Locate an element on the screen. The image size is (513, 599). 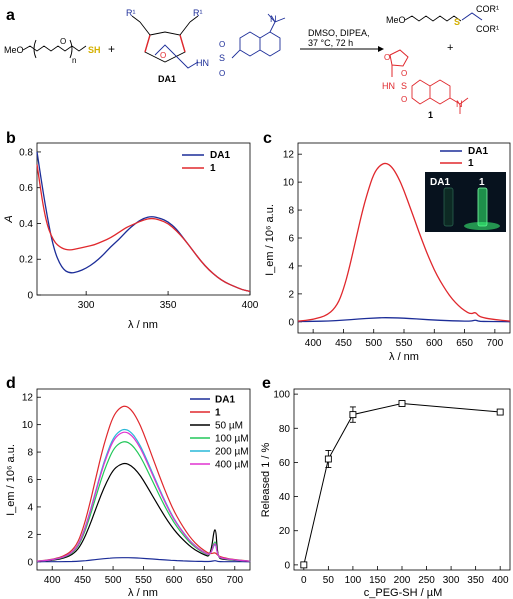
panel-c-xtick-label: 700 is located at coordinates (495, 343).